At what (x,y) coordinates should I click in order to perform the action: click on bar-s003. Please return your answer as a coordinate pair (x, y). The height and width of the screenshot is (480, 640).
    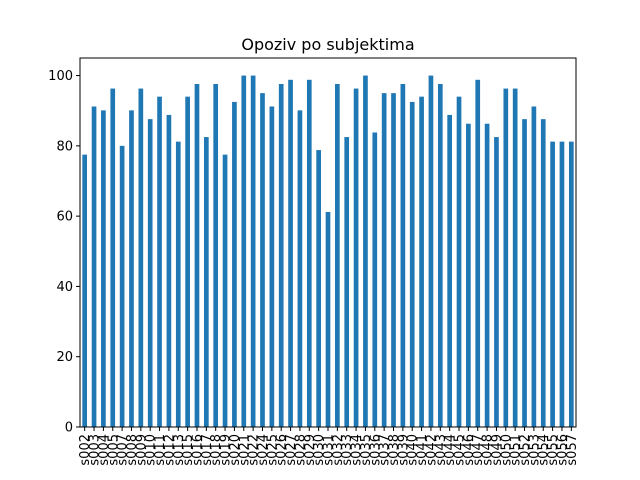
    Looking at the image, I should click on (94, 267).